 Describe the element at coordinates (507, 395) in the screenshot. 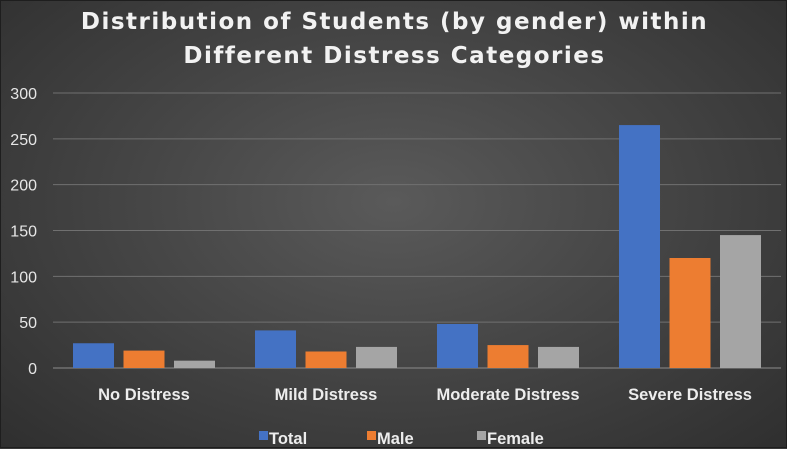

I see `x-category-label-2: Moderate Distress` at that location.